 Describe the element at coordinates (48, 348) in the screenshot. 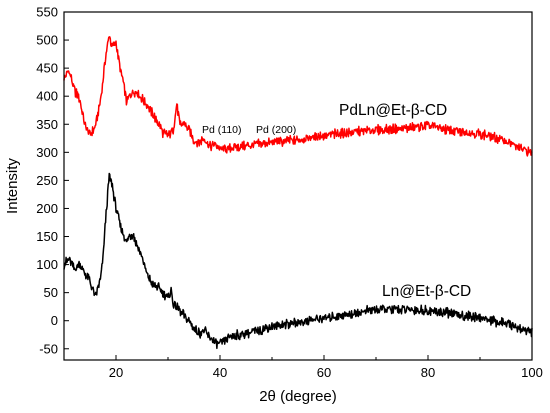

I see `y-tick-label: -50` at that location.